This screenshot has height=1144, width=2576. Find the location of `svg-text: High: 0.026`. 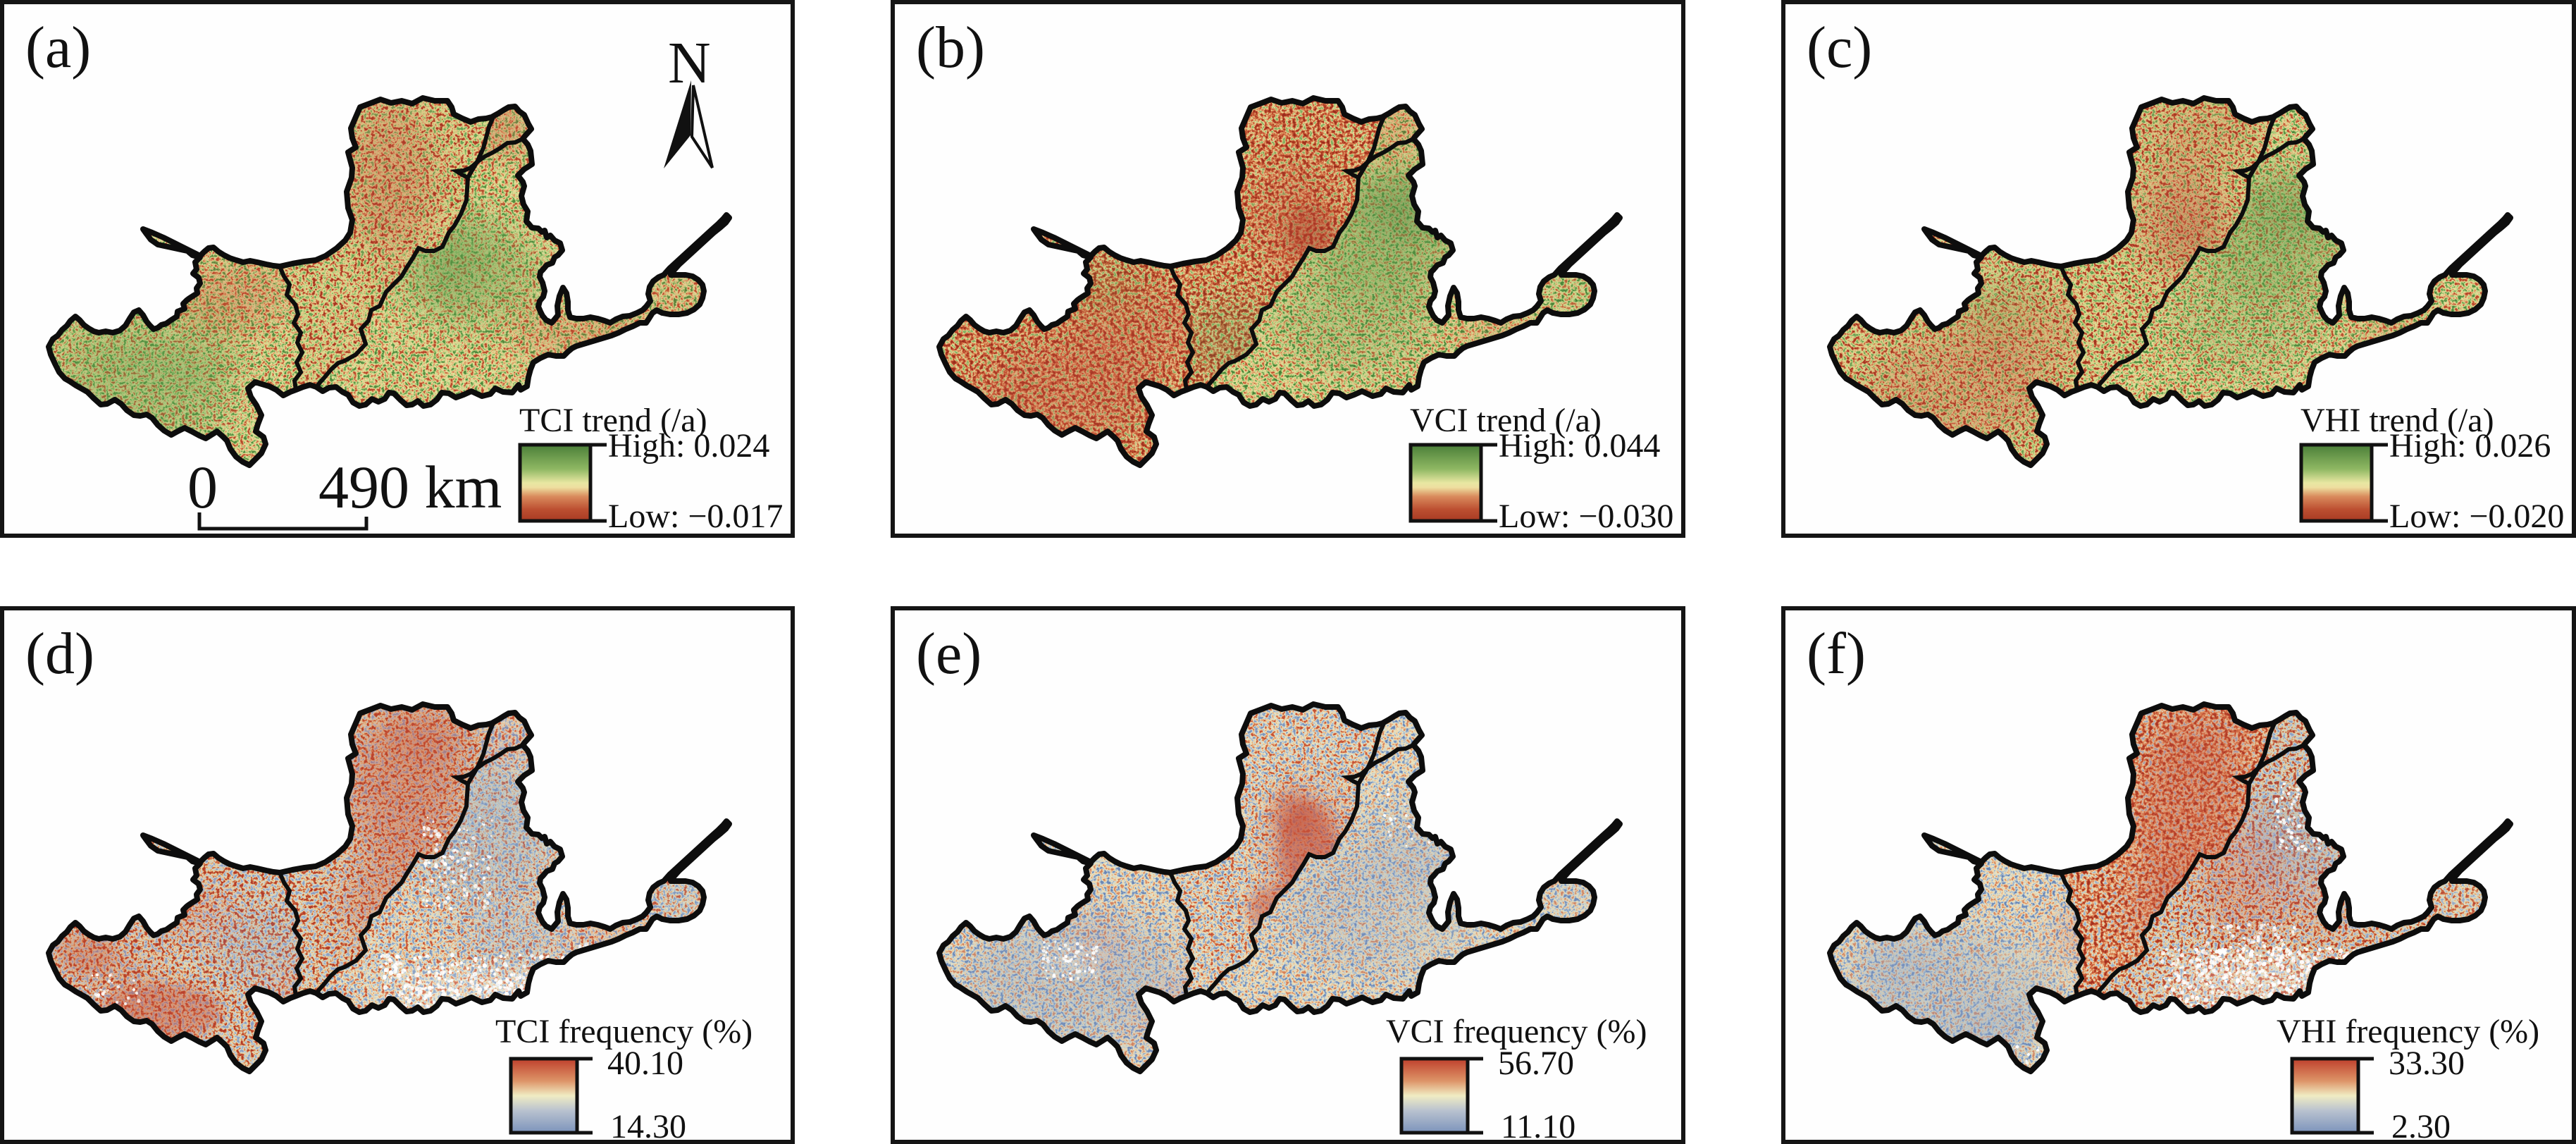

svg-text: High: 0.026 is located at coordinates (2470, 446).